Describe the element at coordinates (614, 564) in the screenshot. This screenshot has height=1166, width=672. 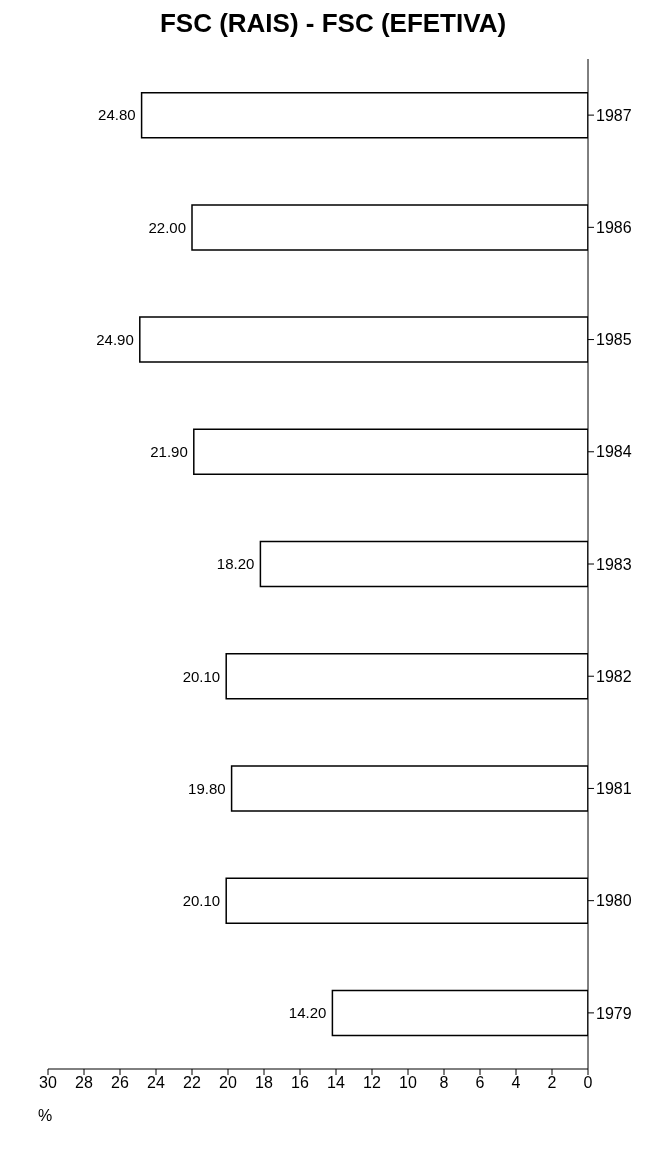
I see `y-tick-label: 1983` at that location.